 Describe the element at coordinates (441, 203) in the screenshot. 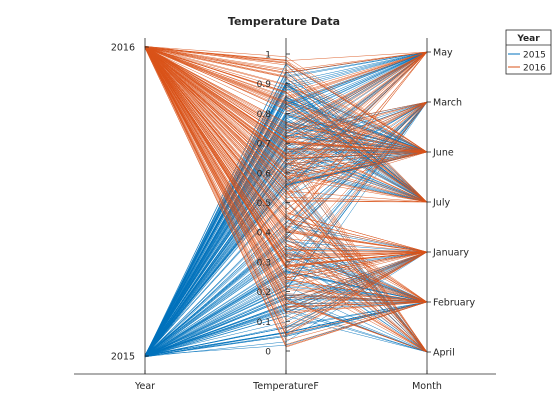

I see `month-tick-label-July: July` at that location.